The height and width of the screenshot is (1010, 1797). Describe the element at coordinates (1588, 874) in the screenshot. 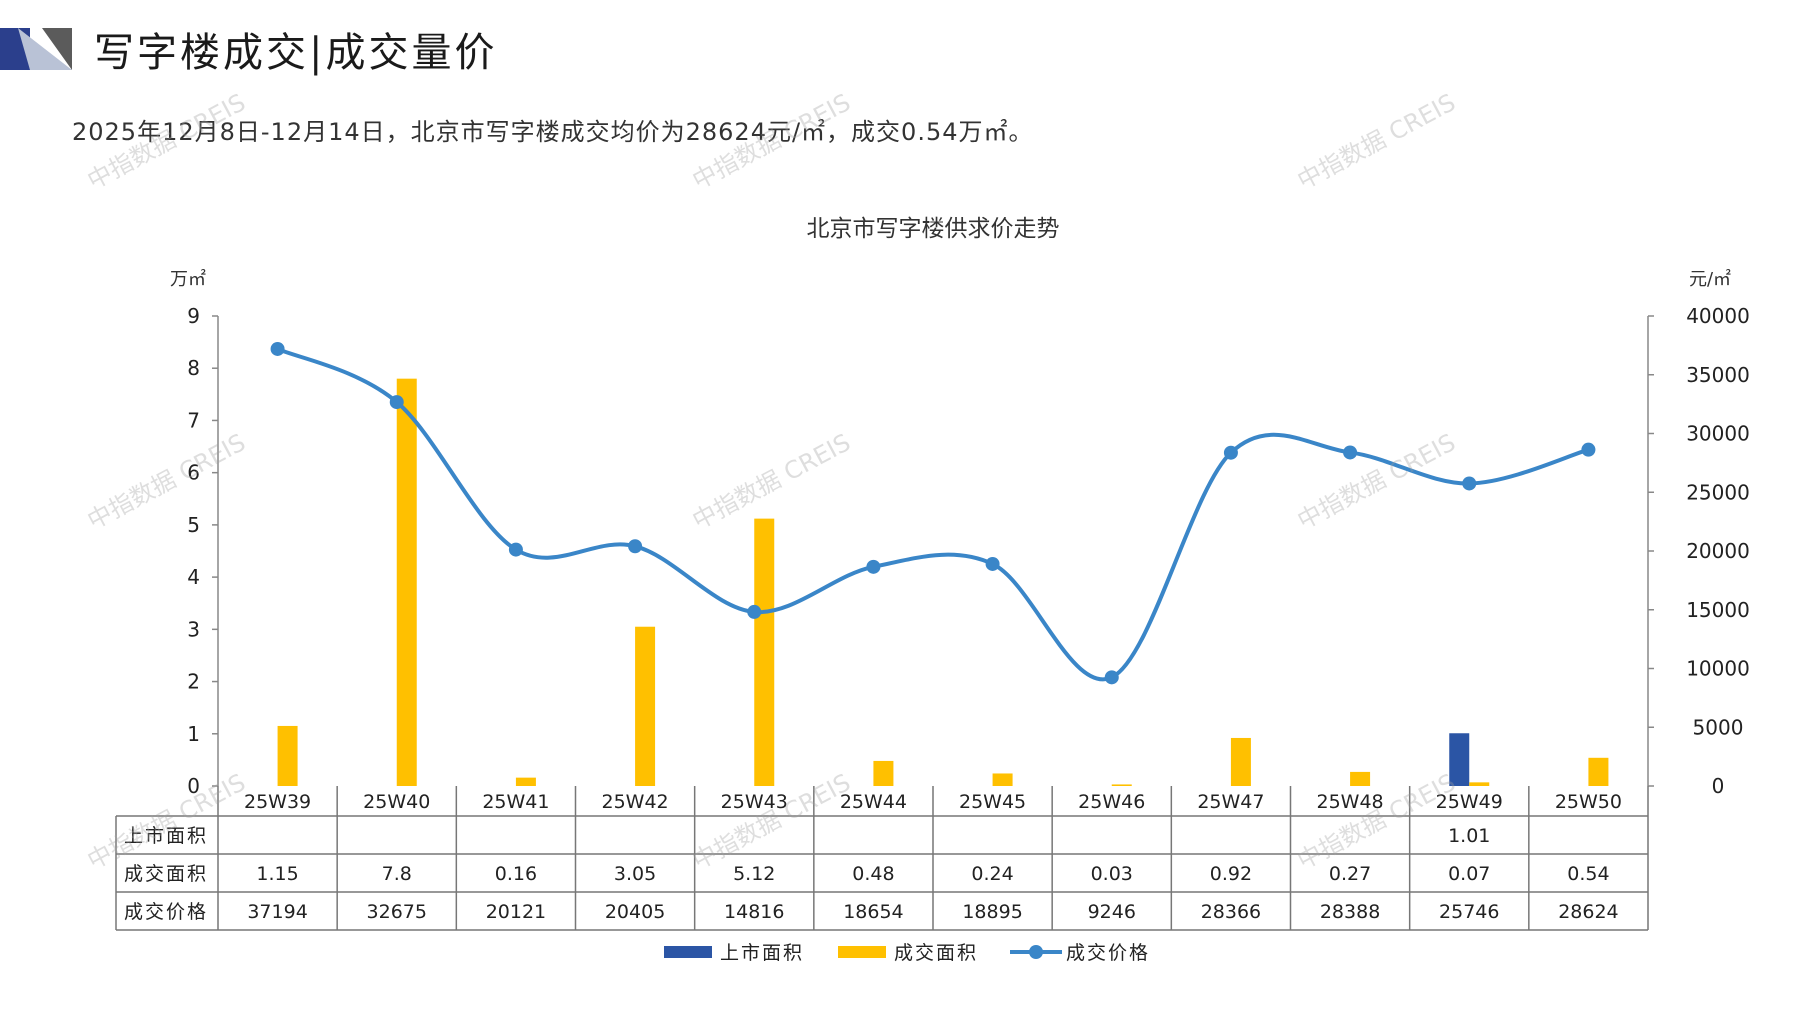

I see `data-label: 0.54` at that location.